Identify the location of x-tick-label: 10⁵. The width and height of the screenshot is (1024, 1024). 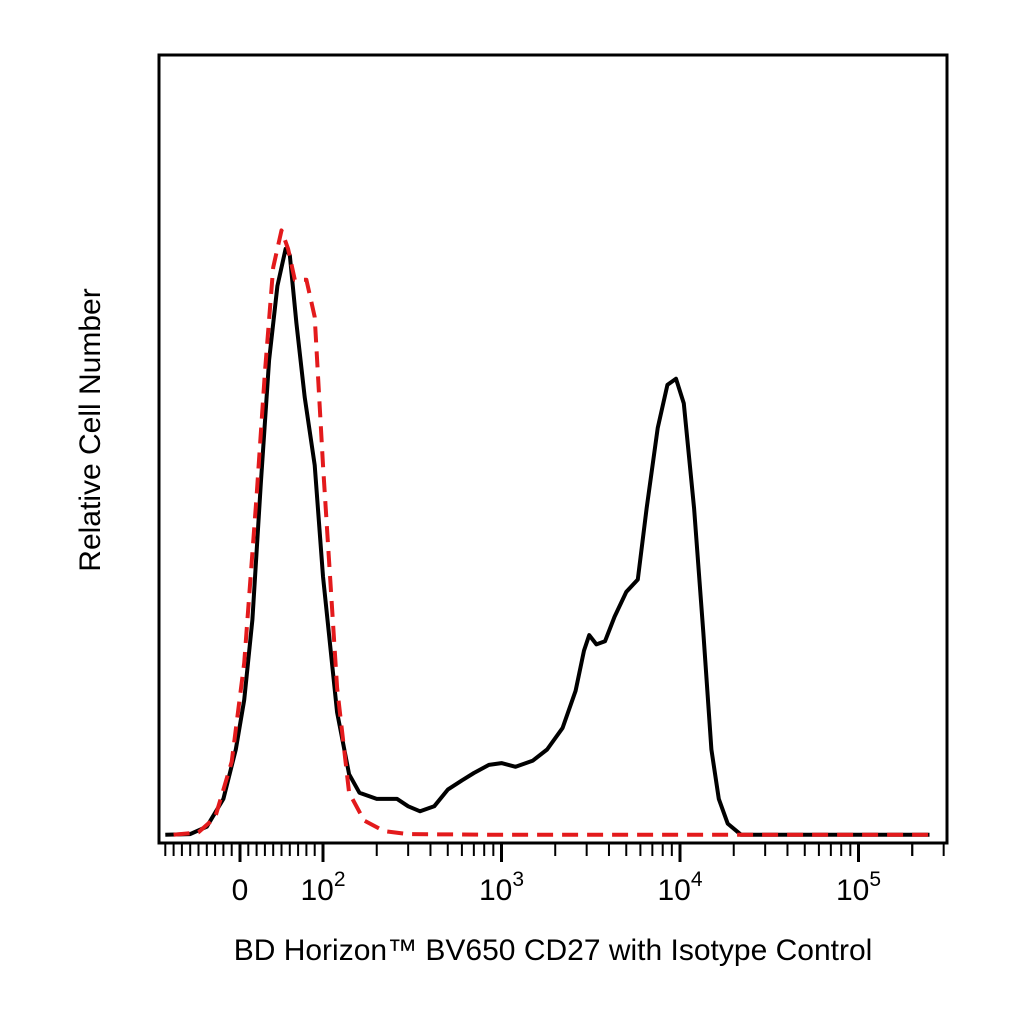
(858, 887).